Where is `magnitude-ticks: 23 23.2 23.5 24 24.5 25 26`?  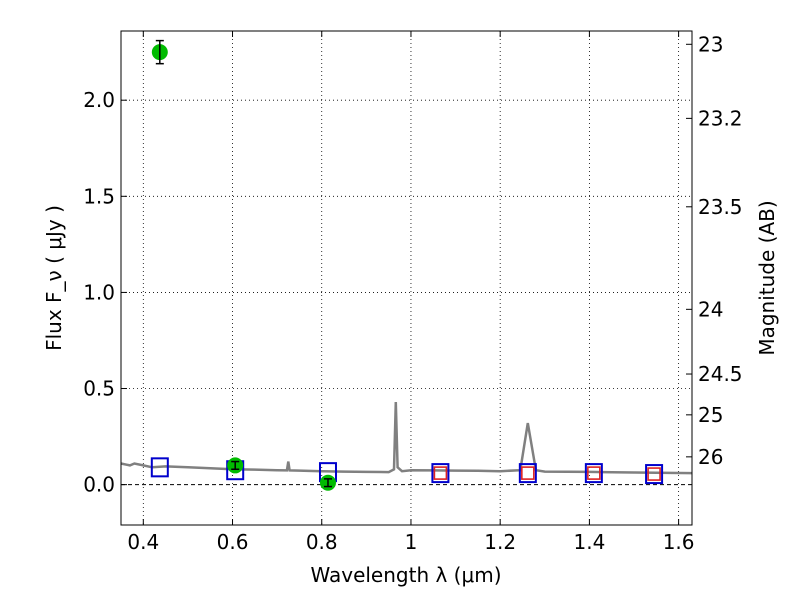 magnitude-ticks: 23 23.2 23.5 24 24.5 25 26 is located at coordinates (714, 250).